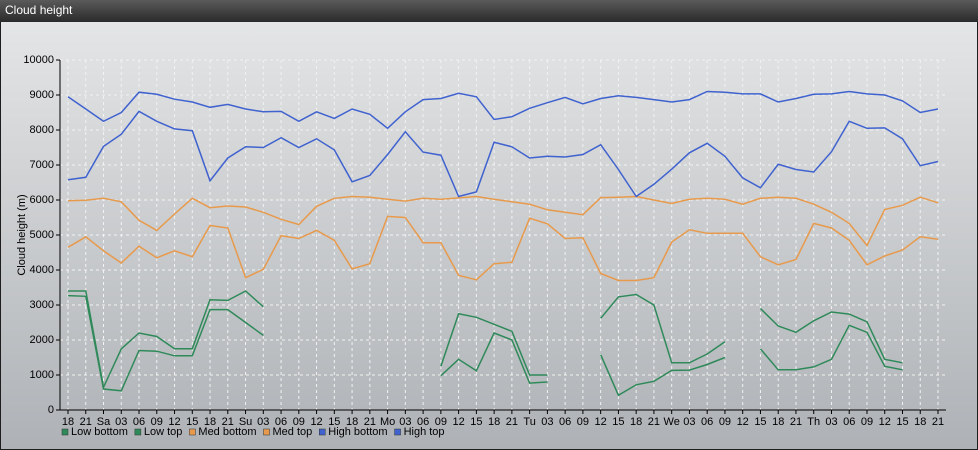 The height and width of the screenshot is (450, 978). I want to click on x-tick-label: We, so click(672, 422).